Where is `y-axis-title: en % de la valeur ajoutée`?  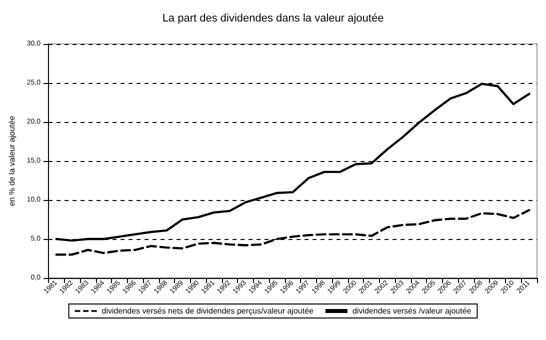 y-axis-title: en % de la valeur ajoutée is located at coordinates (12, 160).